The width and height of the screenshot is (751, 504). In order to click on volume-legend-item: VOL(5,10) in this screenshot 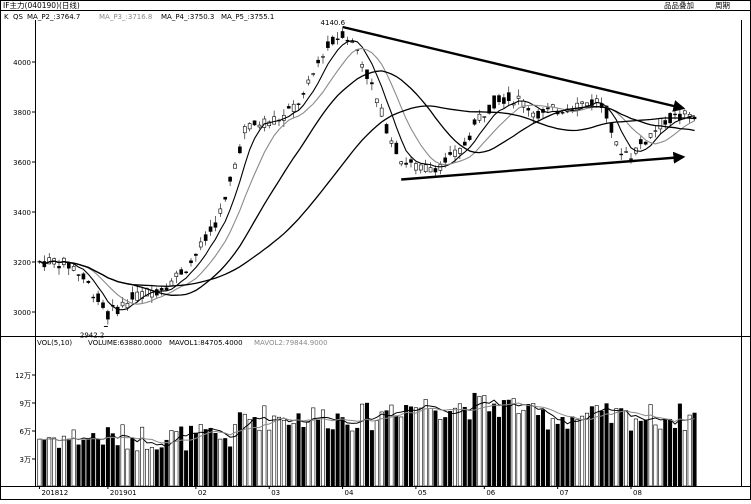, I will do `click(54, 343)`.